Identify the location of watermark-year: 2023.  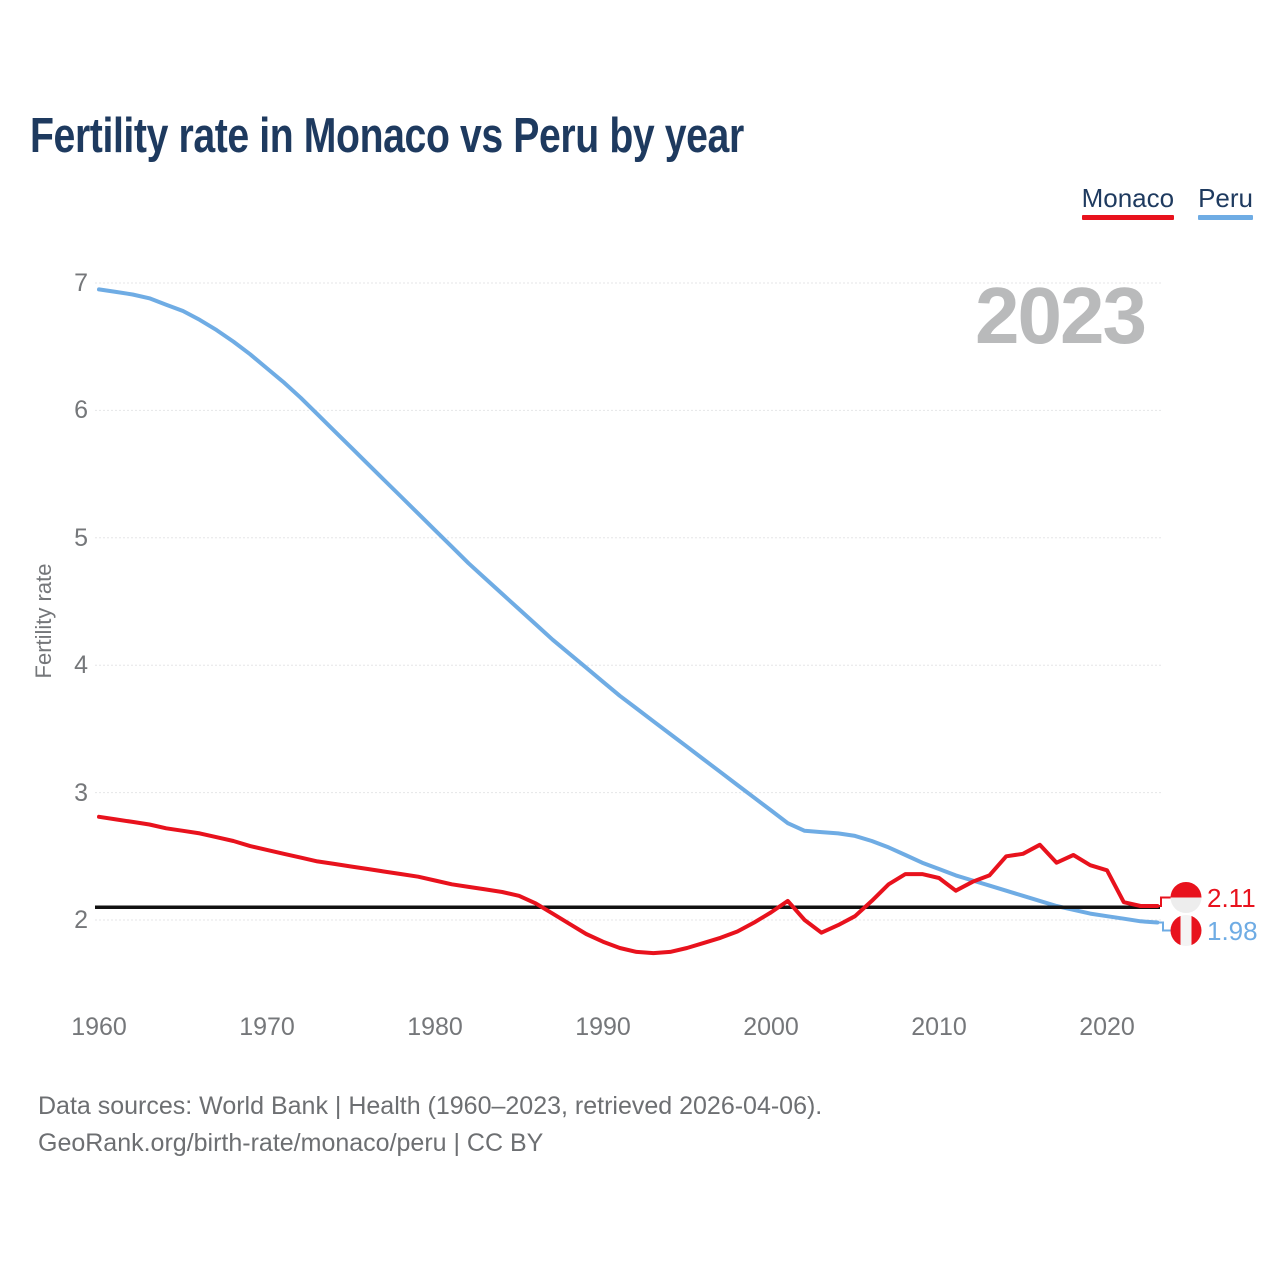
(1061, 315).